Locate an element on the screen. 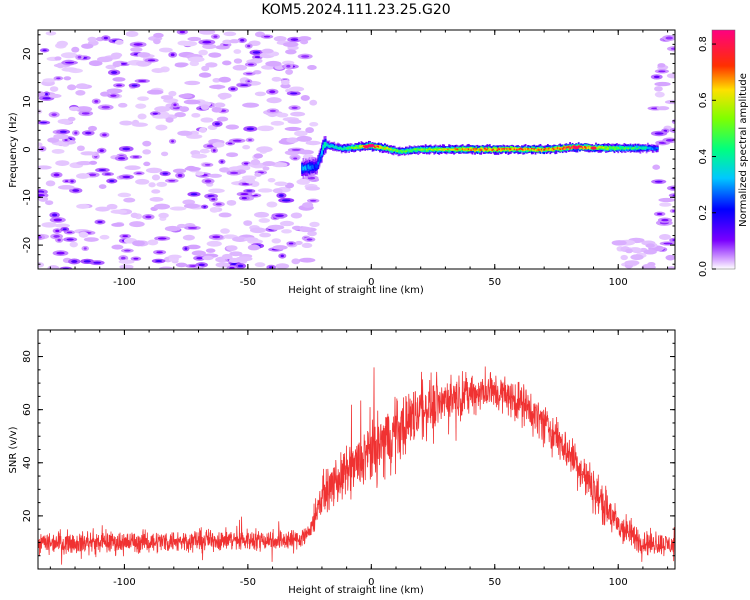 The width and height of the screenshot is (750, 600). colorbar-tick-label: 0.2 is located at coordinates (703, 213).